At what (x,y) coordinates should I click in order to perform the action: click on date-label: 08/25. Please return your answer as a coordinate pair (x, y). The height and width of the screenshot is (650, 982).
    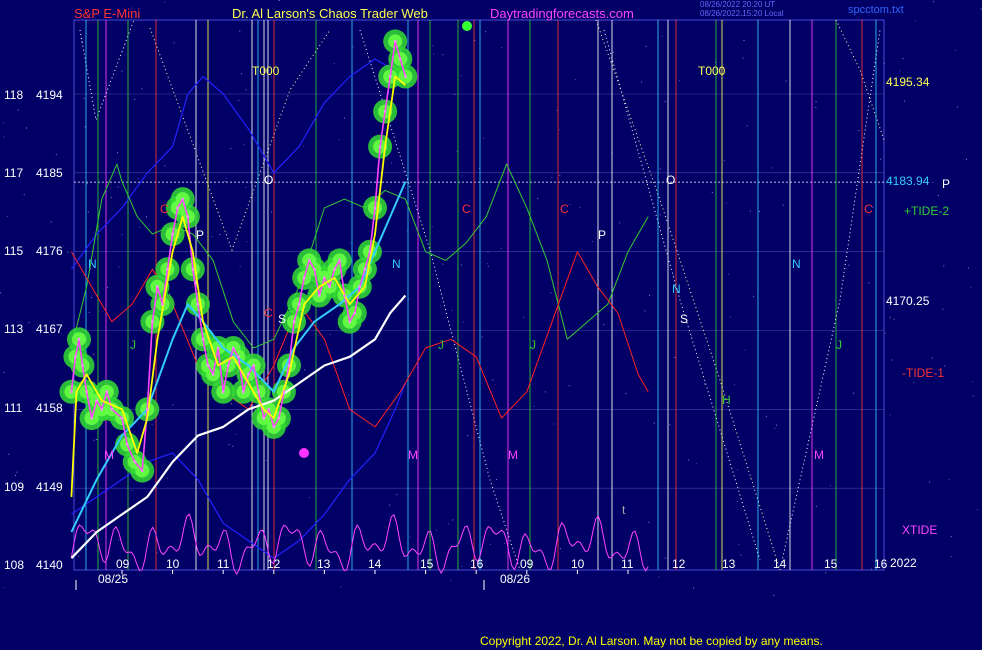
    Looking at the image, I should click on (113, 579).